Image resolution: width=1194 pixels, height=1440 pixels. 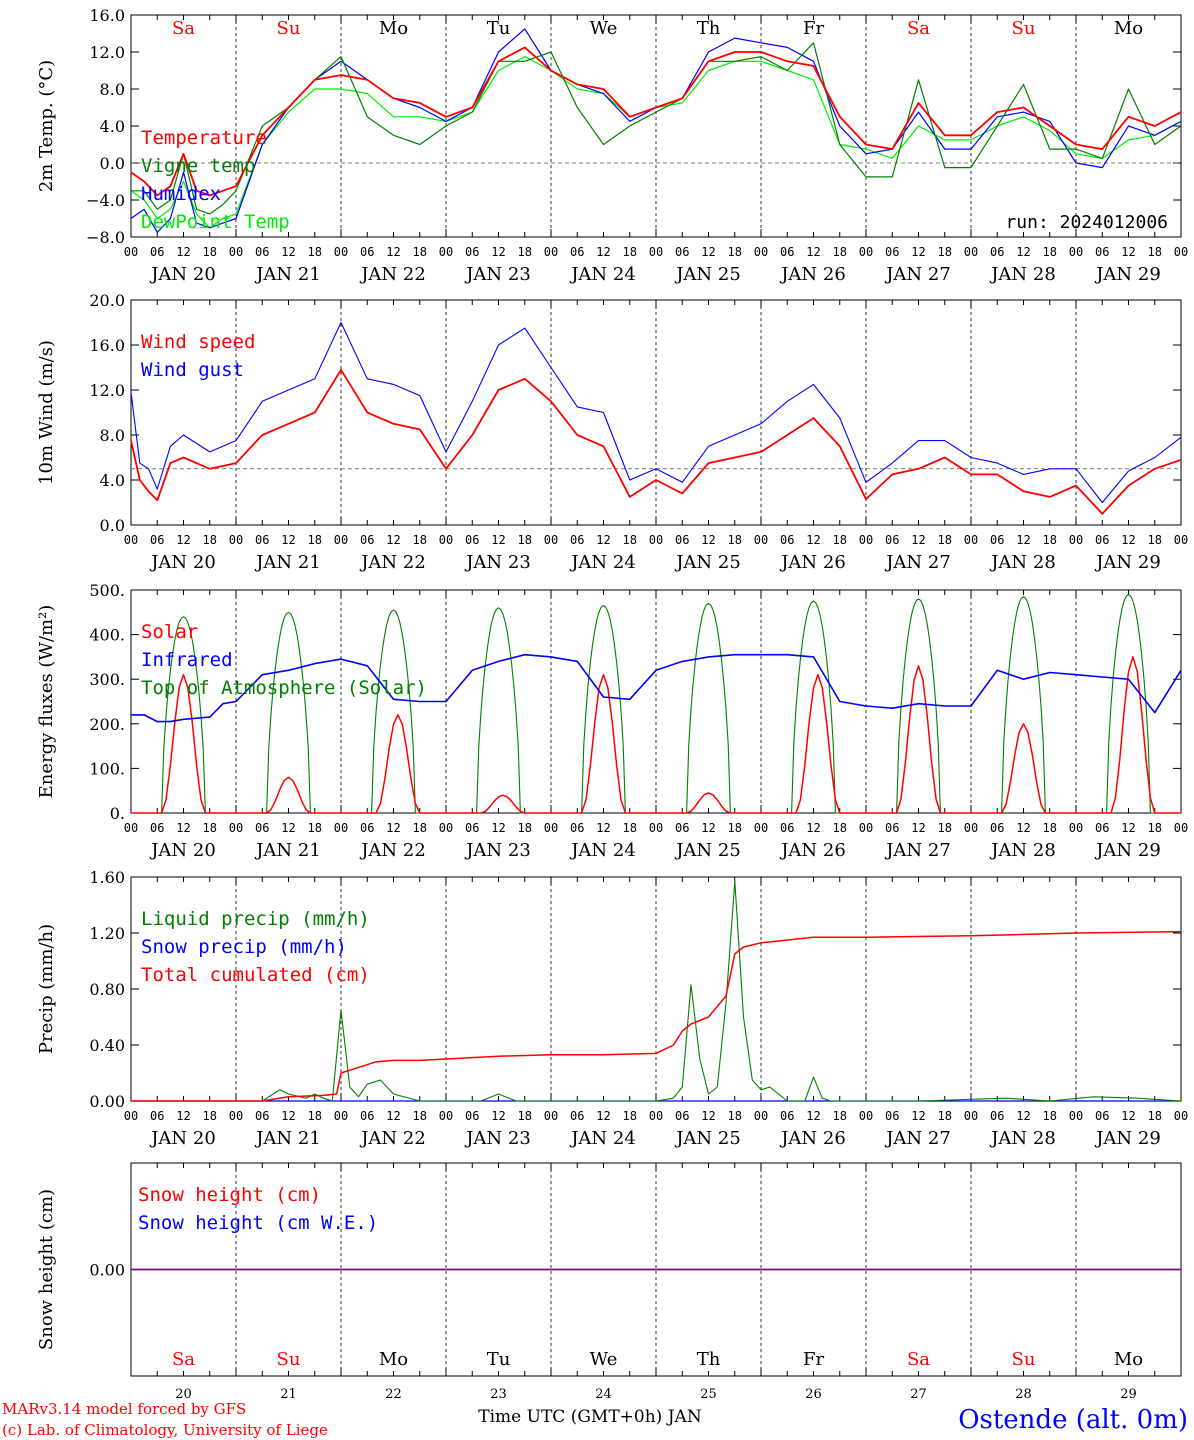 I want to click on y-tick-label: 8.0, so click(x=112, y=435).